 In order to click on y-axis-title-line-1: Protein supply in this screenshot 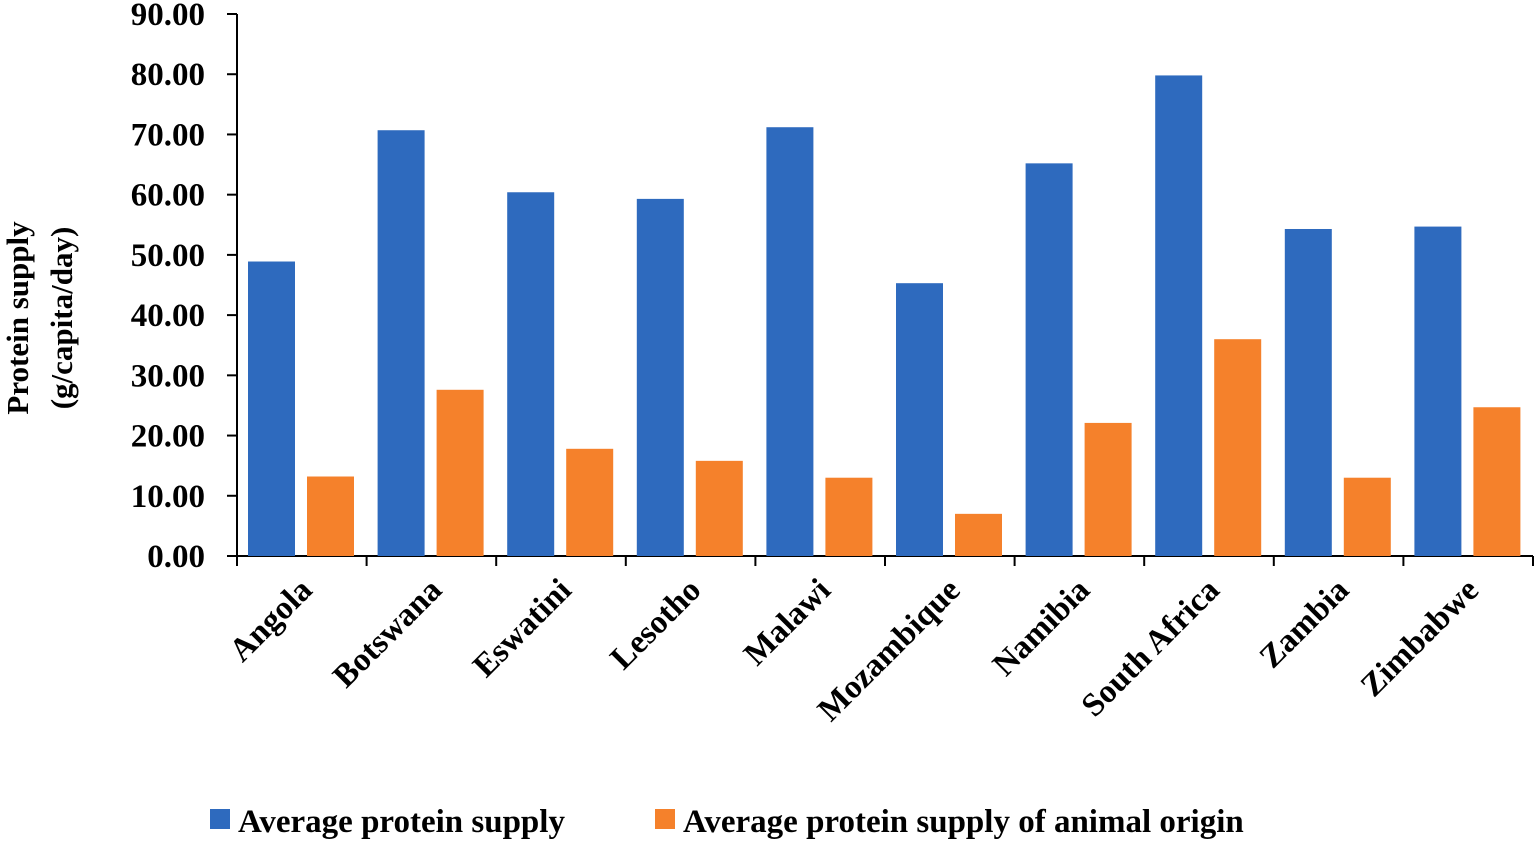, I will do `click(17, 318)`.